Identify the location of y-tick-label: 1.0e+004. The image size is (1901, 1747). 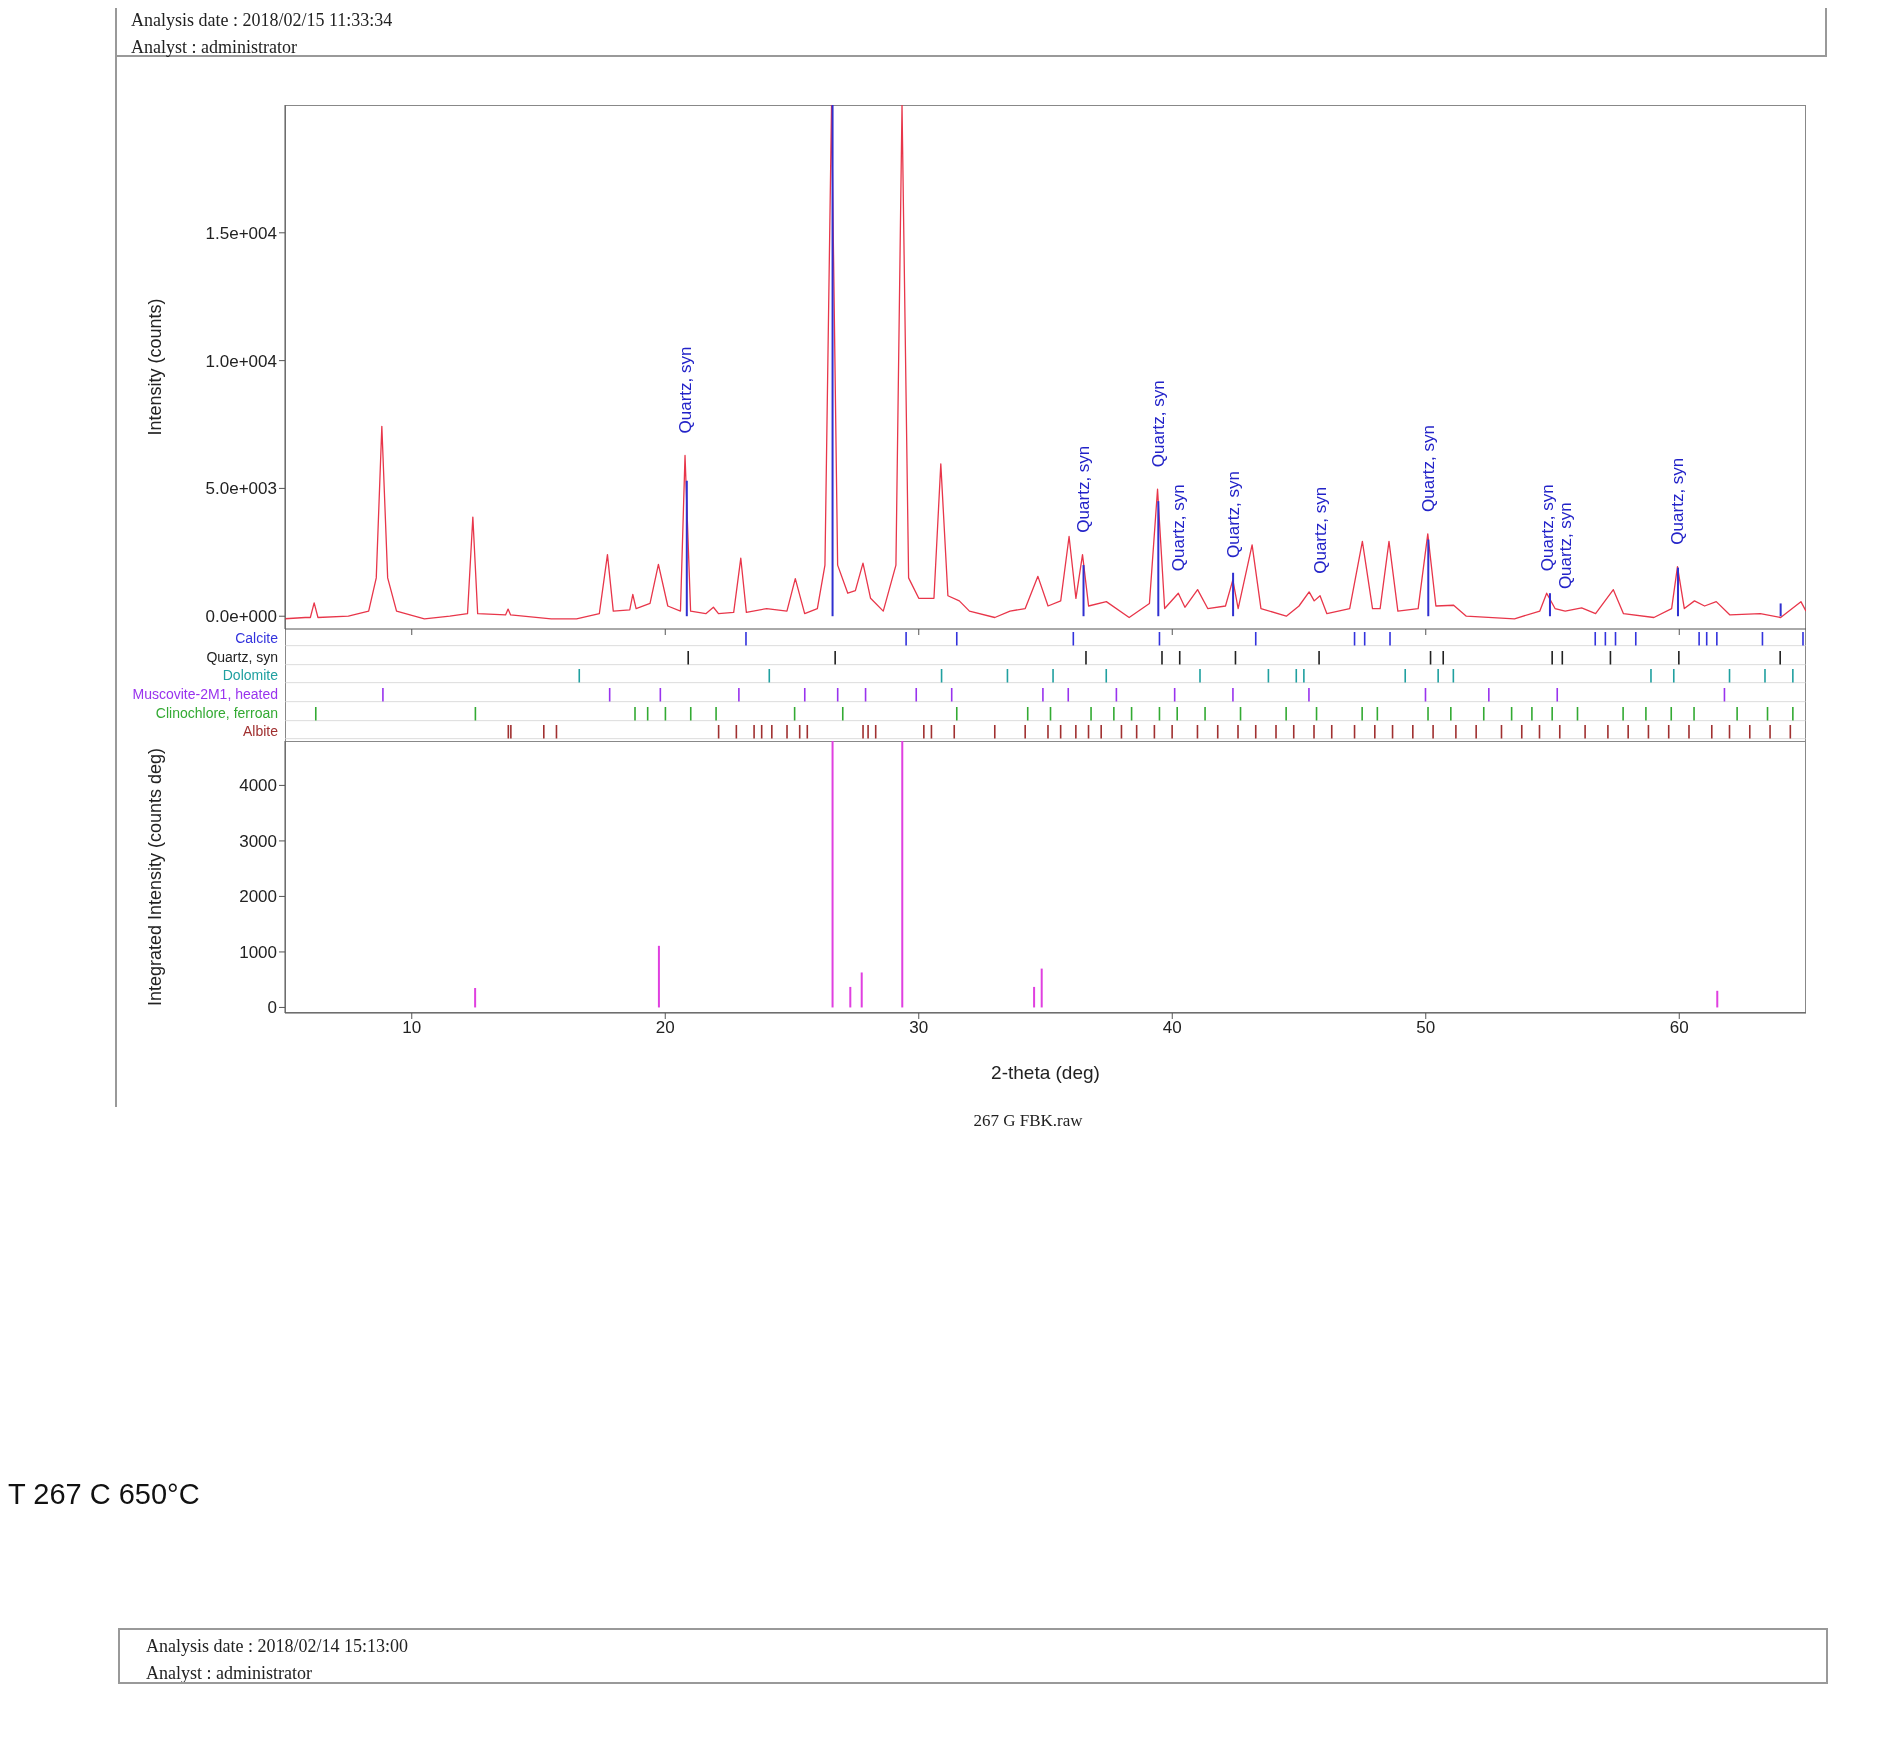
(241, 361).